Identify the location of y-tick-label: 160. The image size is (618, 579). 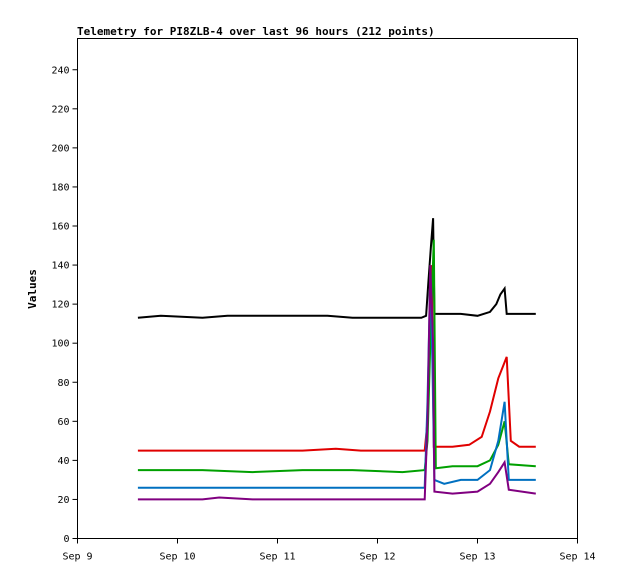
(60, 227).